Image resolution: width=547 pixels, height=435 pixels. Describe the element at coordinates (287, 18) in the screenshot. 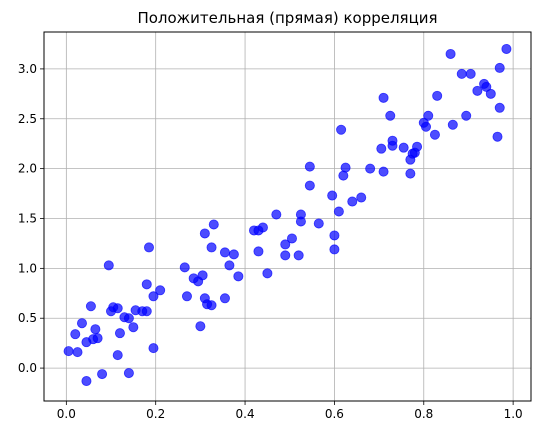

I see `chart-title: Положительная (прямая) корреляция` at that location.